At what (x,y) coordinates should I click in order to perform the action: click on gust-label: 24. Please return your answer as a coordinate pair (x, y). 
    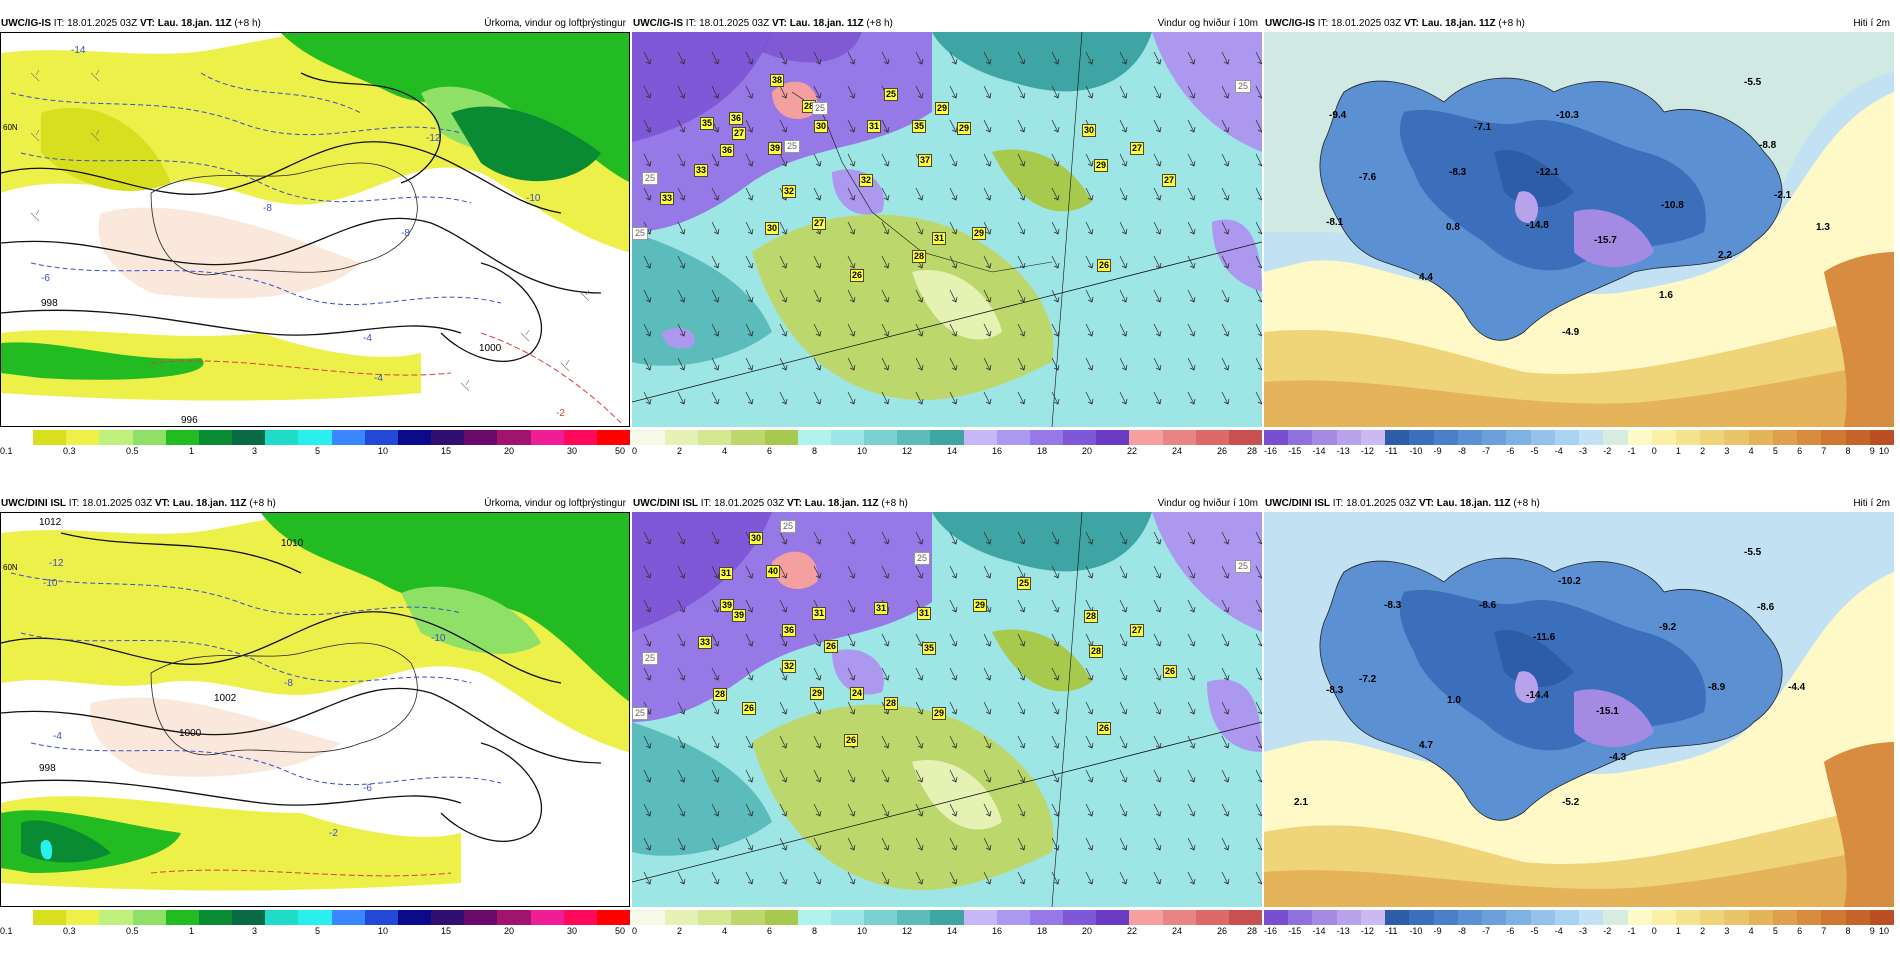
    Looking at the image, I should click on (857, 693).